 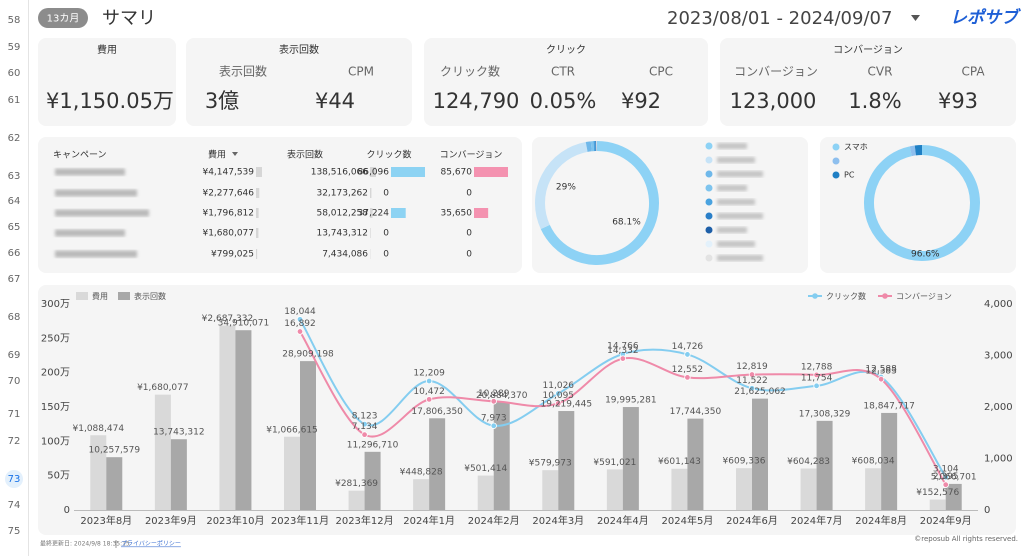 What do you see at coordinates (365, 427) in the screenshot?
I see `data-label: 7,134` at bounding box center [365, 427].